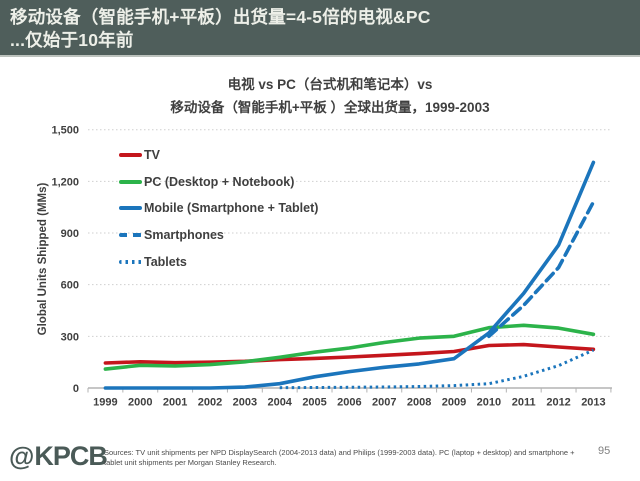 Image resolution: width=640 pixels, height=481 pixels. I want to click on svg-text: 300, so click(70, 337).